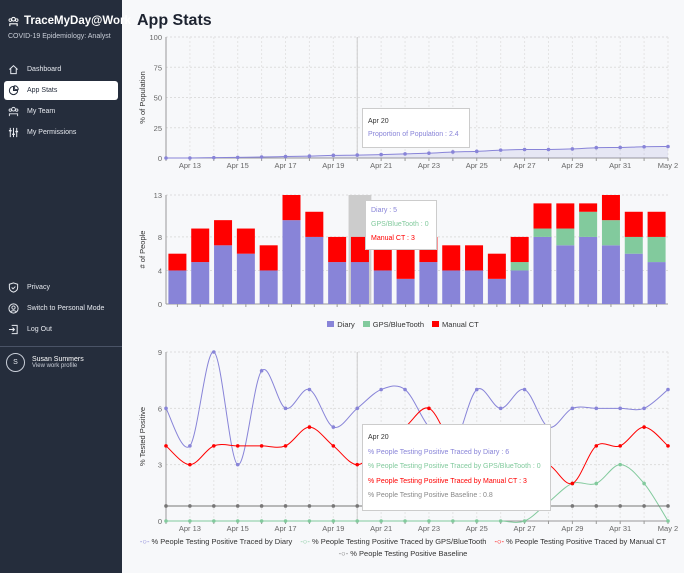 This screenshot has width=684, height=573. I want to click on x-tick-label: Apr 13, so click(190, 528).